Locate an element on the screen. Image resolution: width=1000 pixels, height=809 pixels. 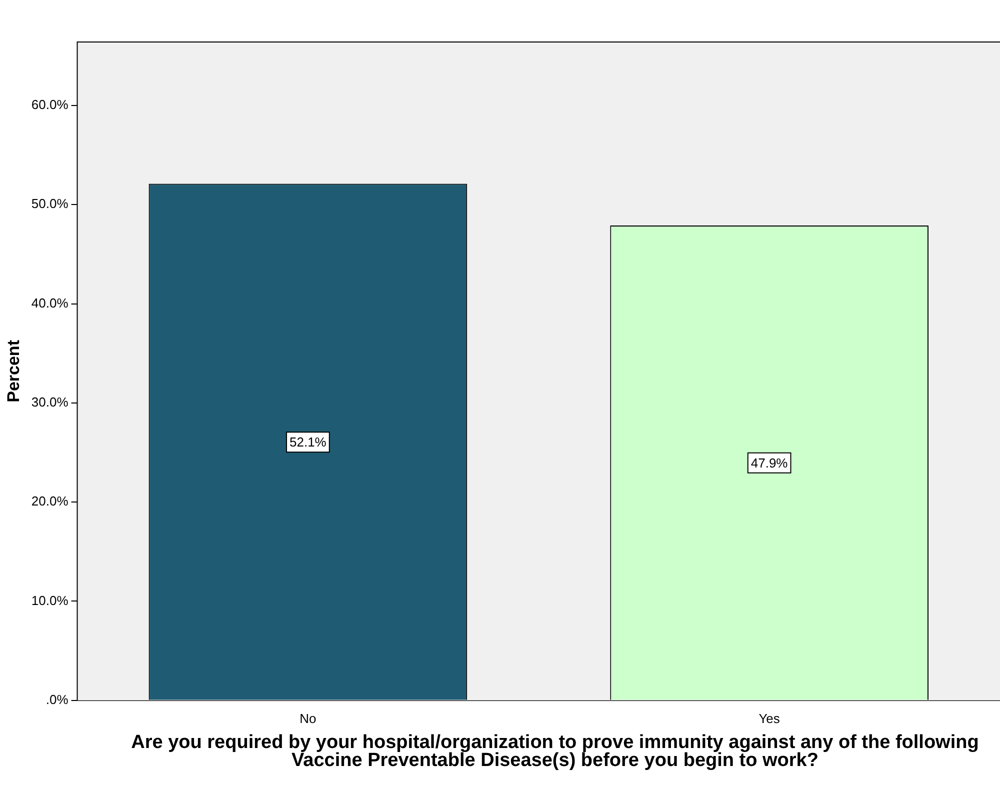
x-axis-title: Are you required by your hospital/organization to prove immunity against any of the following Vaccine Preventable Disease(s) before you begin to work? is located at coordinates (555, 751).